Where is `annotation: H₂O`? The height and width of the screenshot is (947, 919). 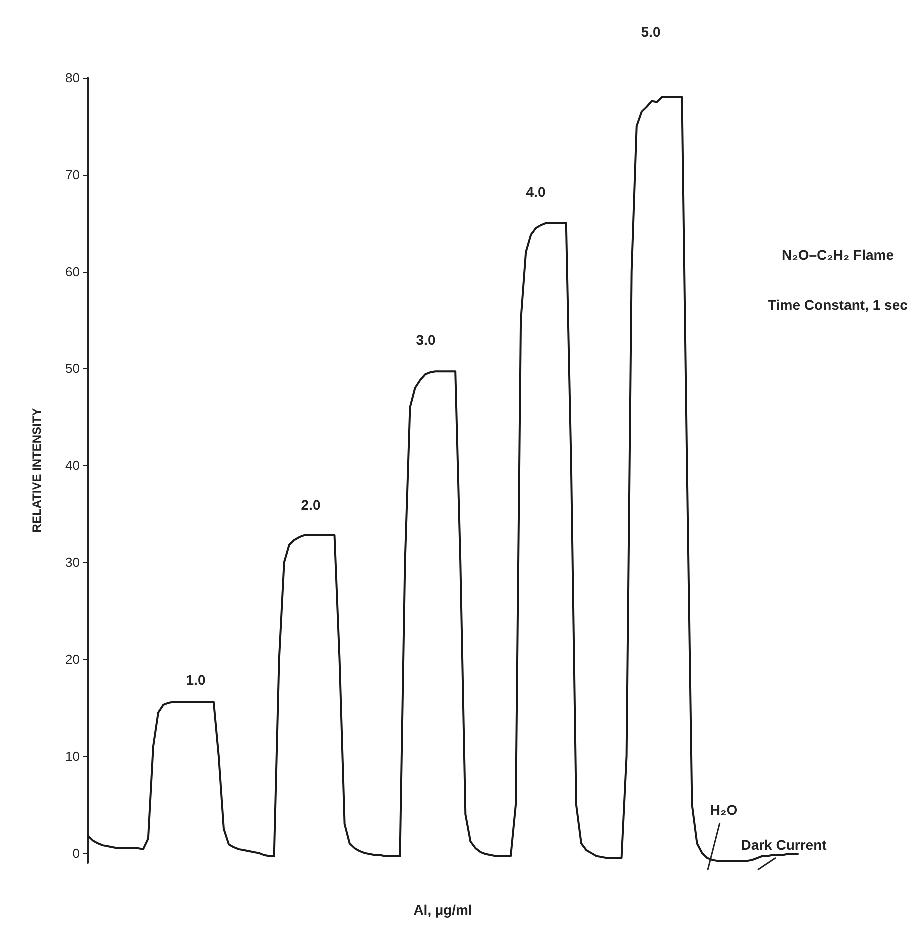 annotation: H₂O is located at coordinates (724, 810).